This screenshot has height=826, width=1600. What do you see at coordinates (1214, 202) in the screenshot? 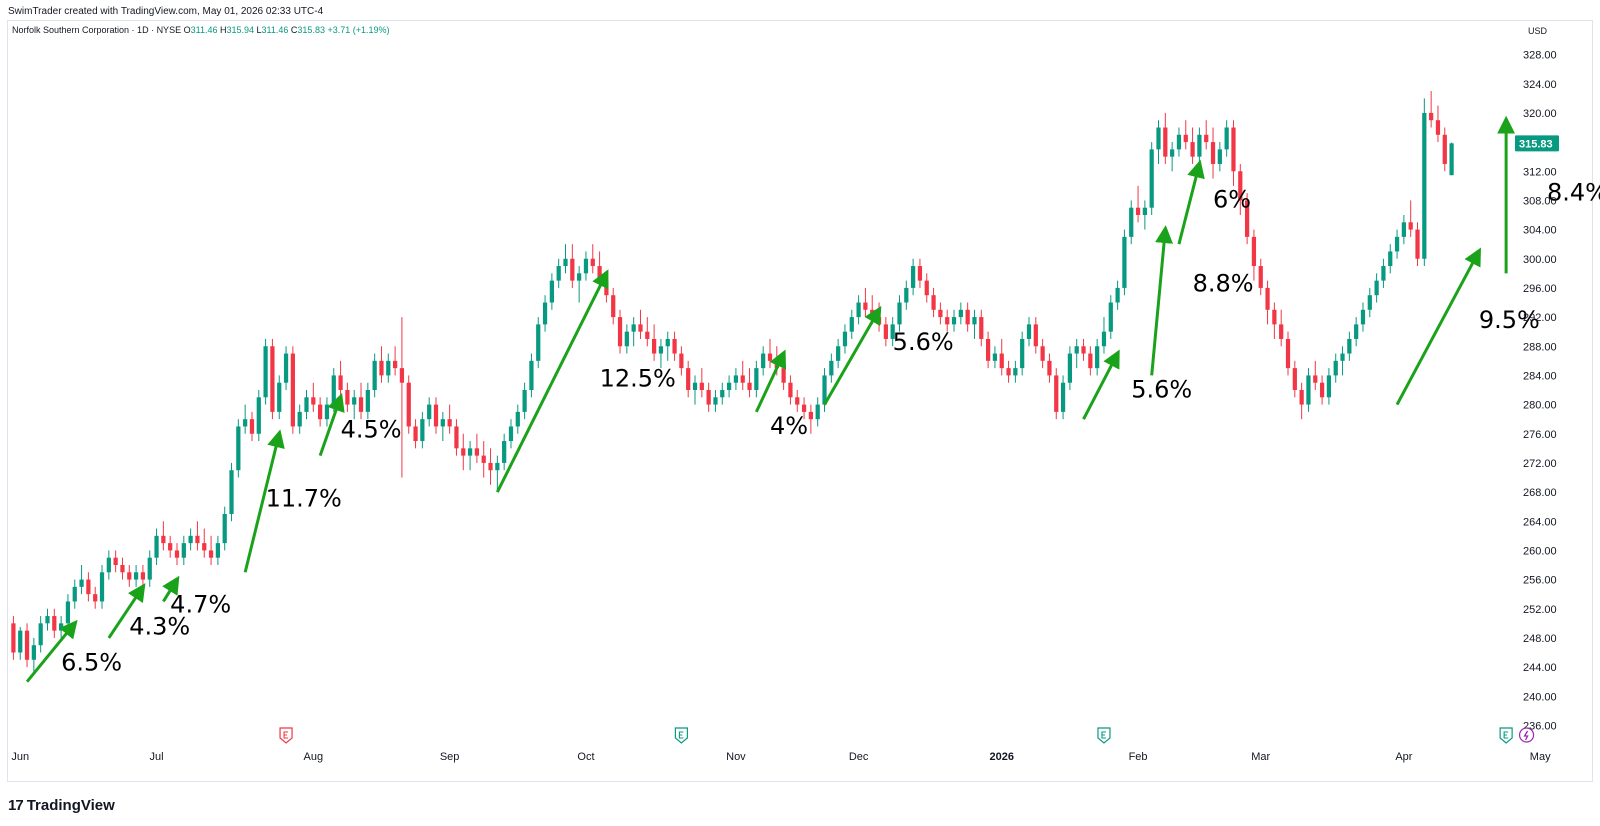
I see `gain-annotation: 6%` at bounding box center [1214, 202].